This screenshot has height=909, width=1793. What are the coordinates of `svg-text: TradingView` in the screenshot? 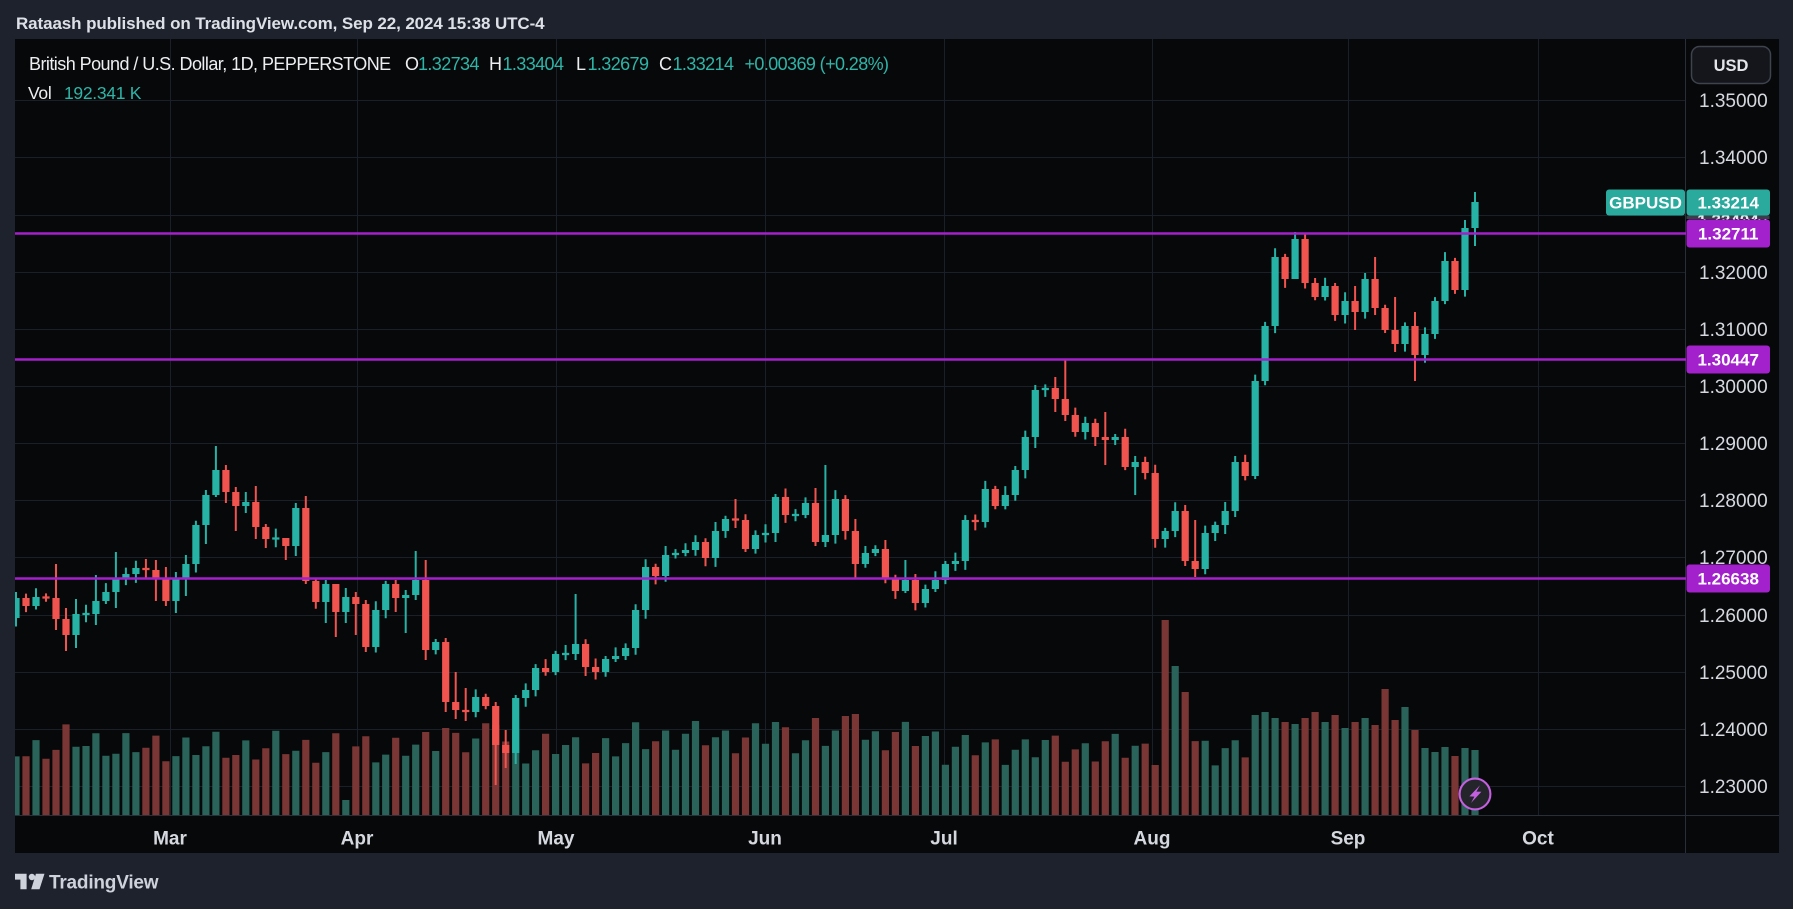 It's located at (104, 883).